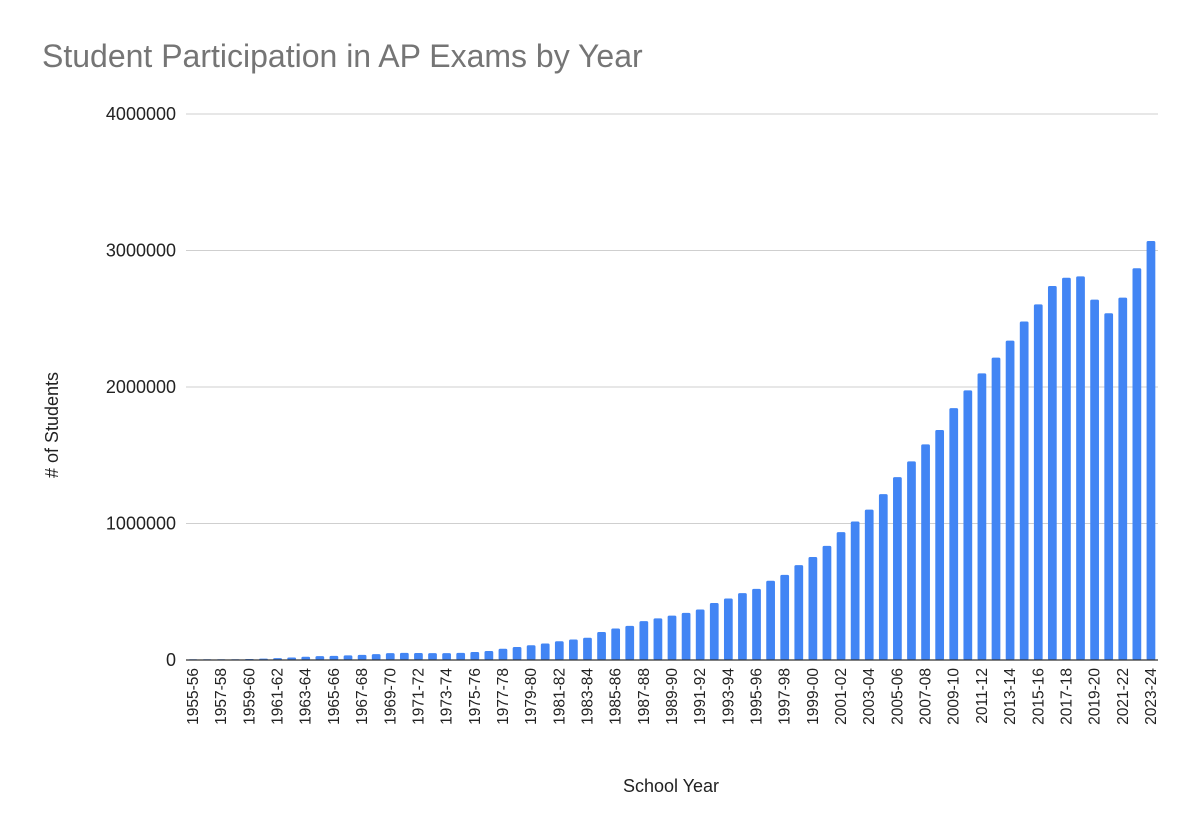 The image size is (1200, 840). Describe the element at coordinates (141, 524) in the screenshot. I see `y-tick-label: 1000000` at that location.